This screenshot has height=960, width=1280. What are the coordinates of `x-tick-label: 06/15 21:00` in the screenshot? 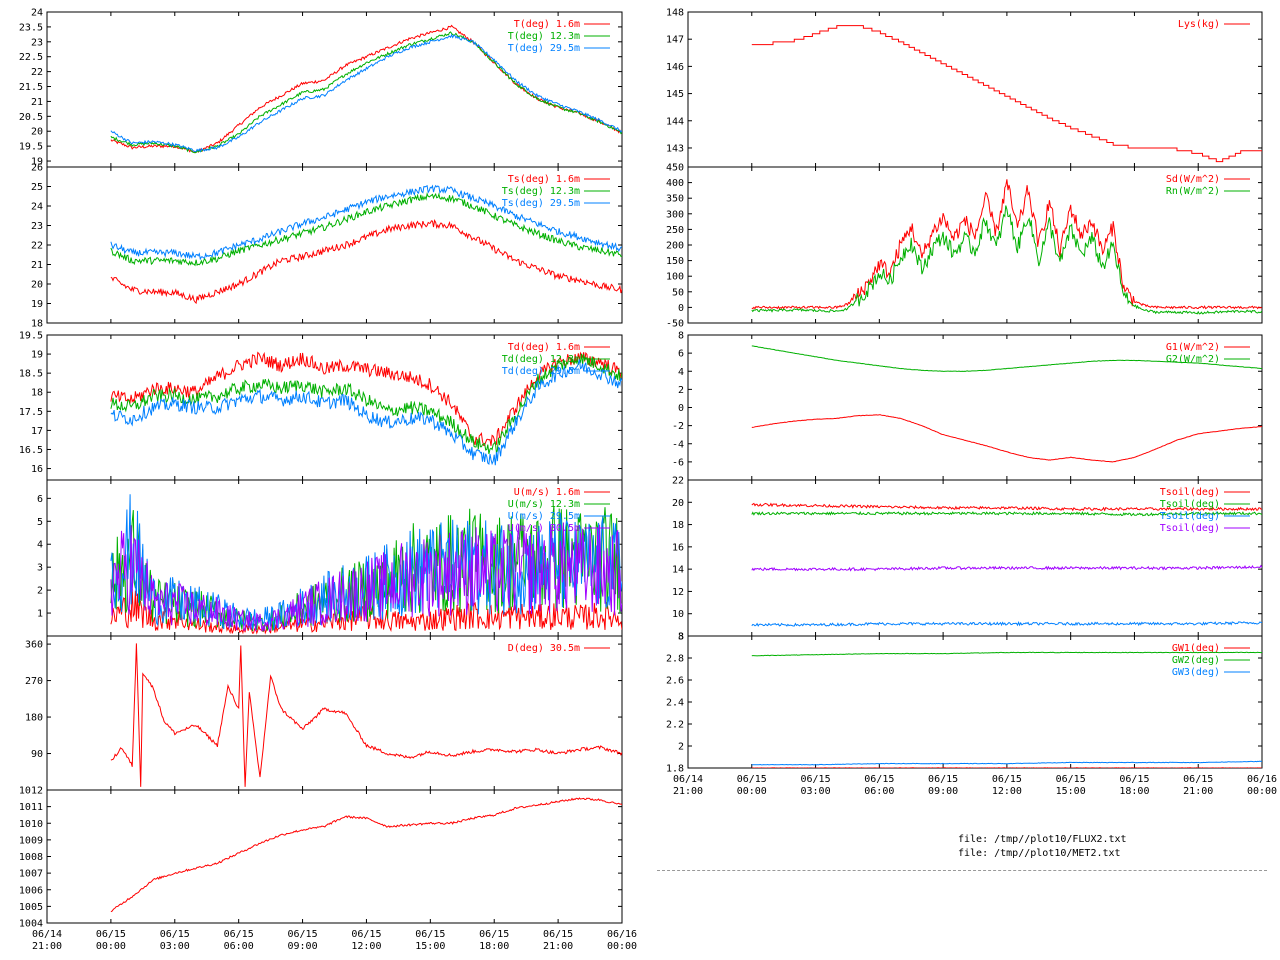 It's located at (1198, 785).